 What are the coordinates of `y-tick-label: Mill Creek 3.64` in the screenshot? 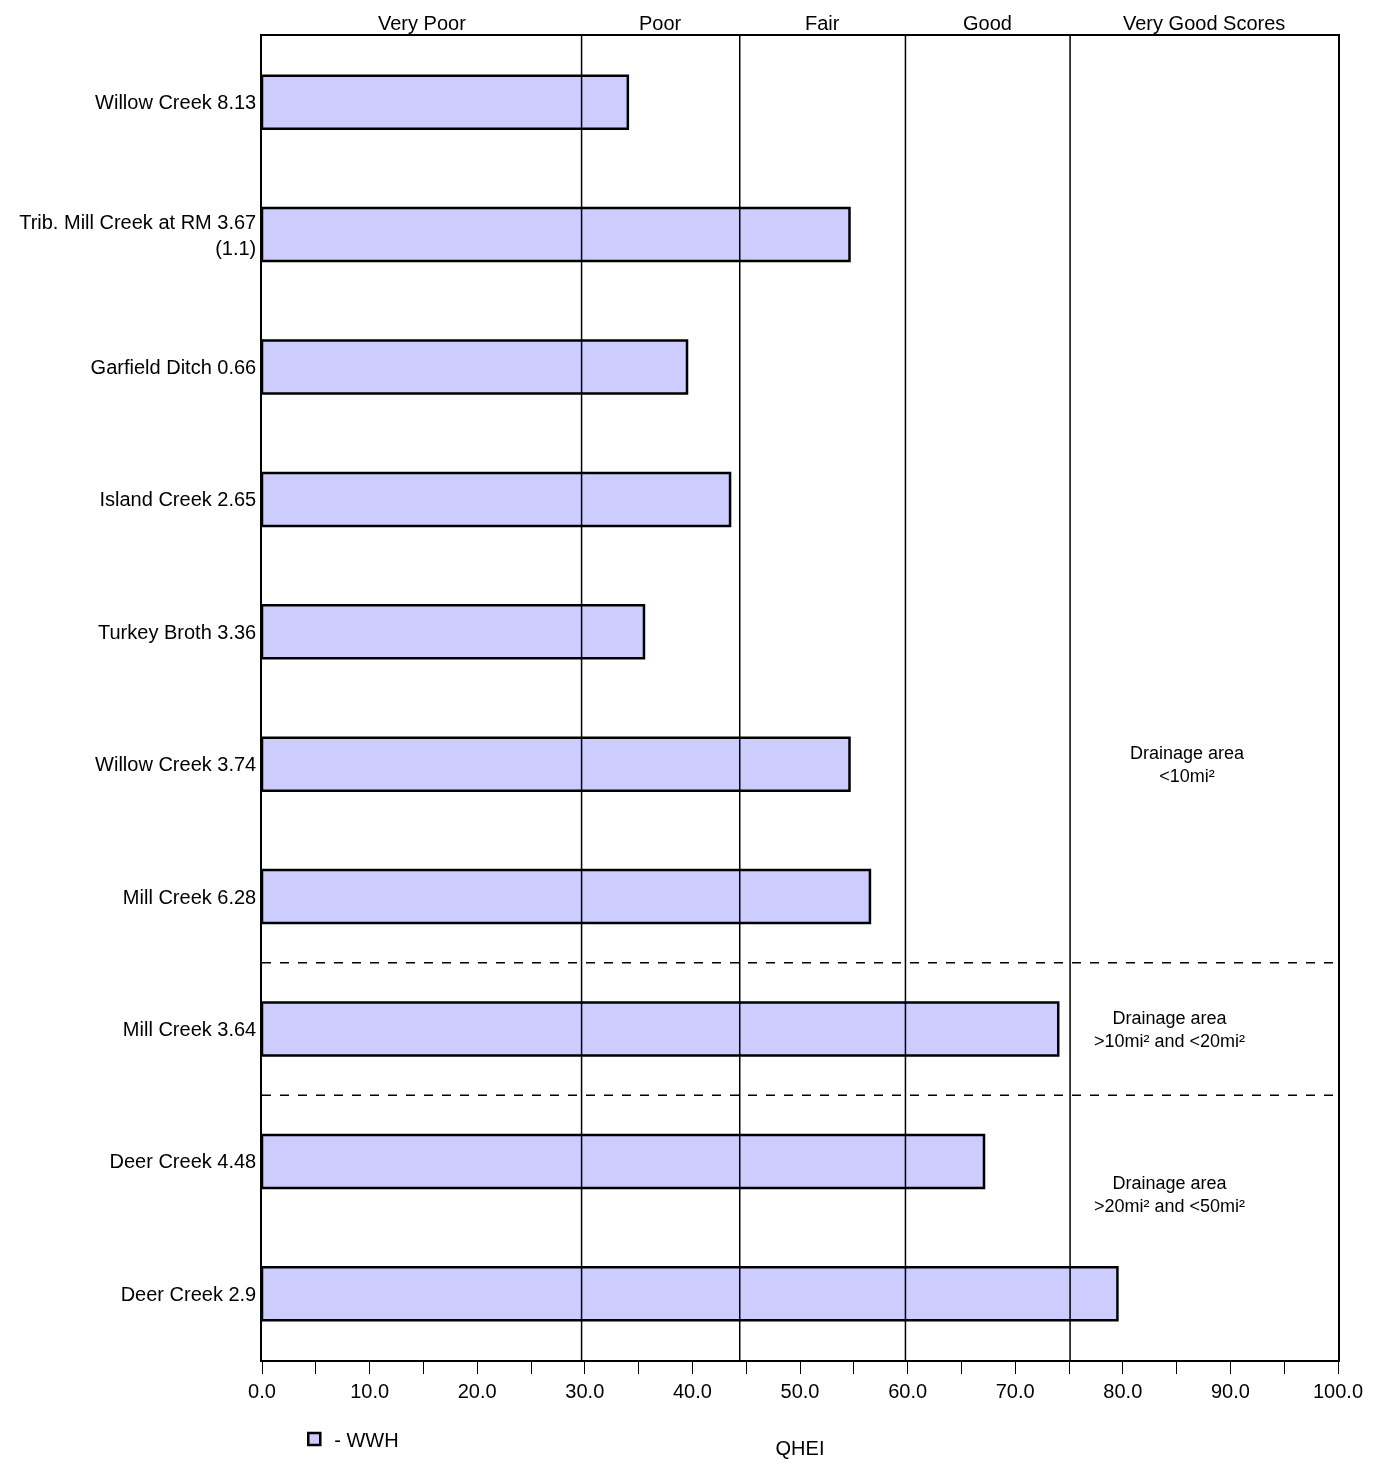 It's located at (189, 1029).